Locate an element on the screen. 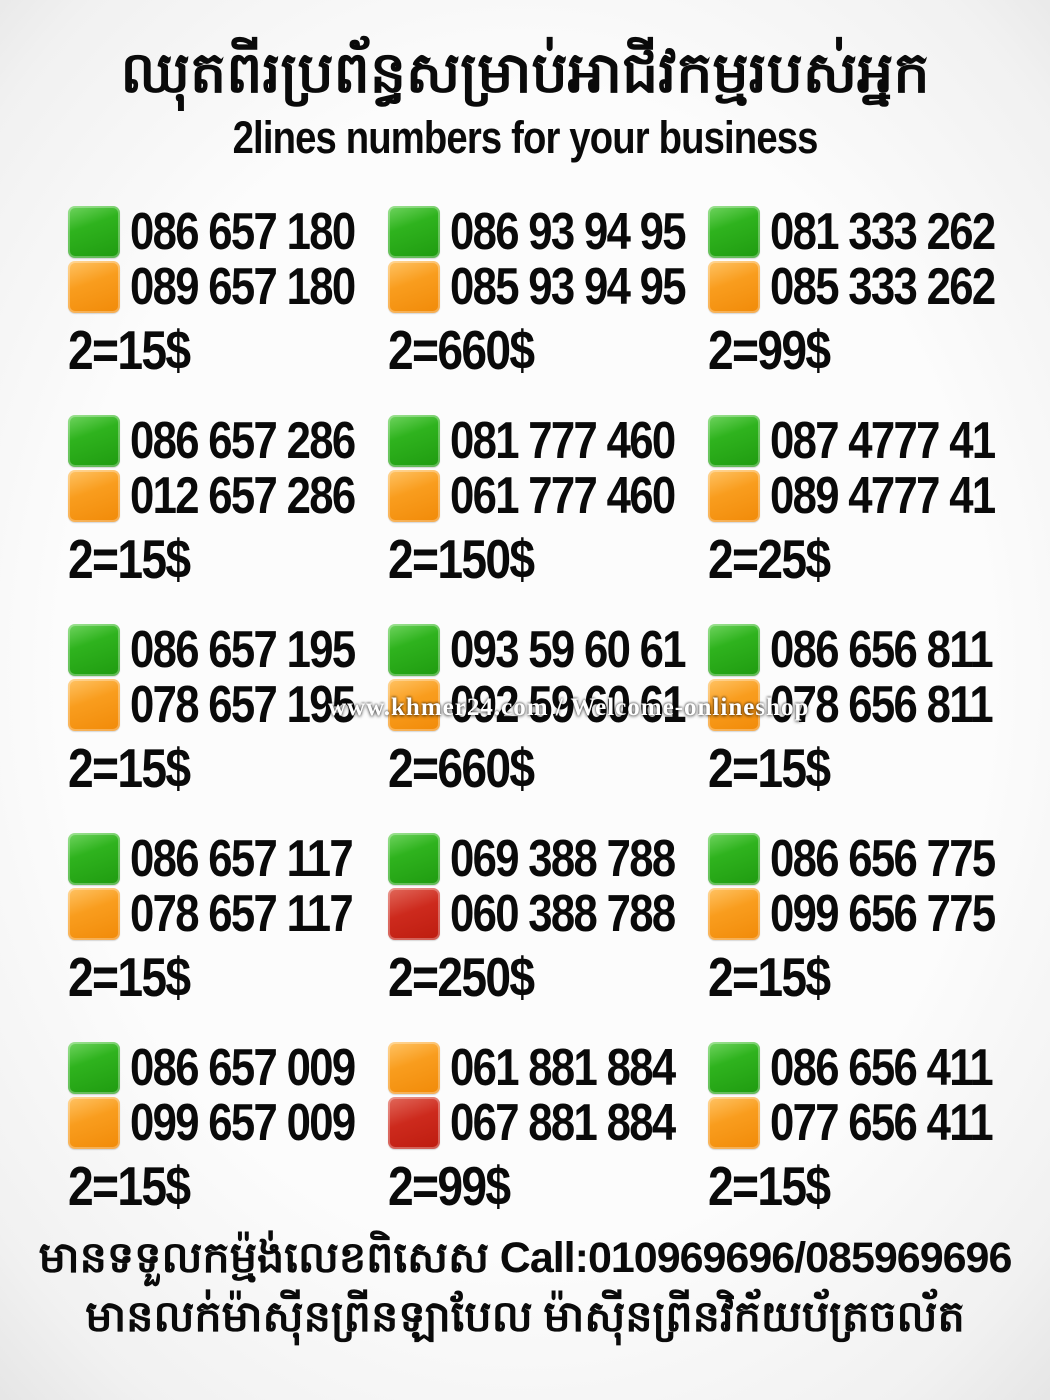 Image resolution: width=1050 pixels, height=1400 pixels. phone-number: 078 657 195 is located at coordinates (243, 705).